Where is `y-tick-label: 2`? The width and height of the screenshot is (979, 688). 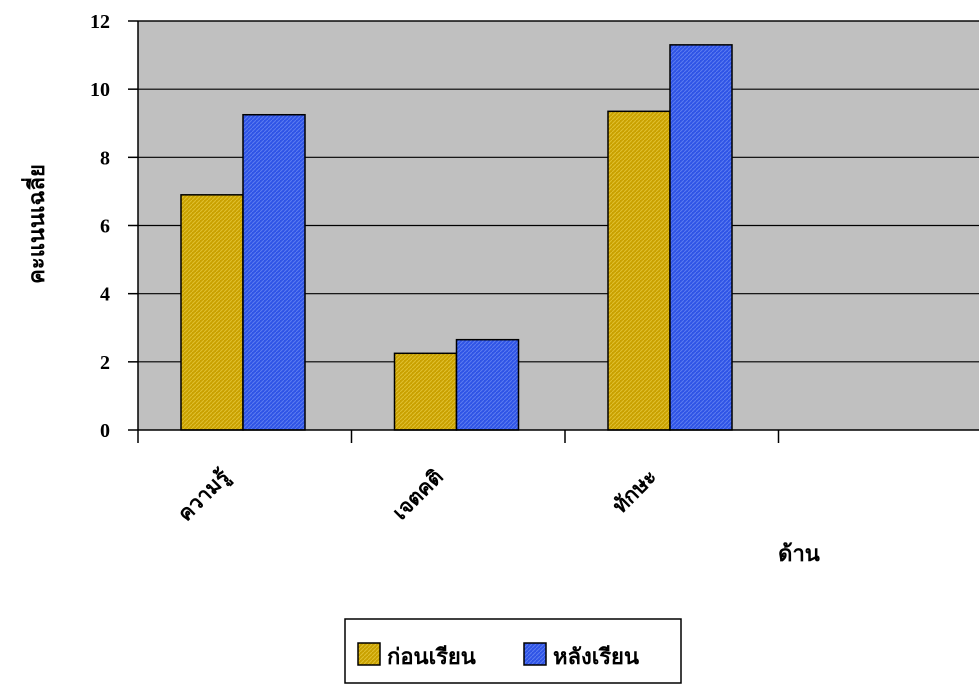 y-tick-label: 2 is located at coordinates (105, 363).